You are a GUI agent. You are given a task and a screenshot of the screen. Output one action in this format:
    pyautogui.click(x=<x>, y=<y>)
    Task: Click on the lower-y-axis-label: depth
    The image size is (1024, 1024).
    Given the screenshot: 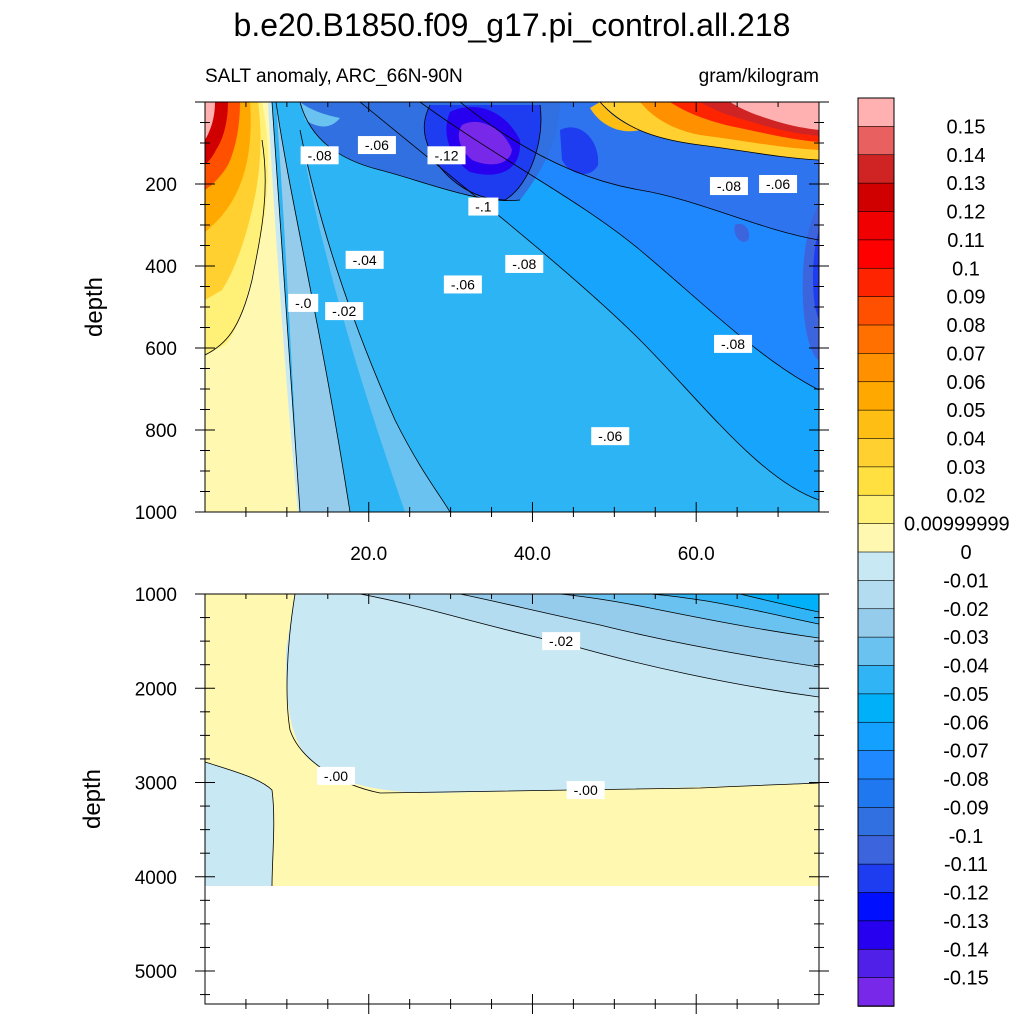 What is the action you would take?
    pyautogui.click(x=92, y=799)
    